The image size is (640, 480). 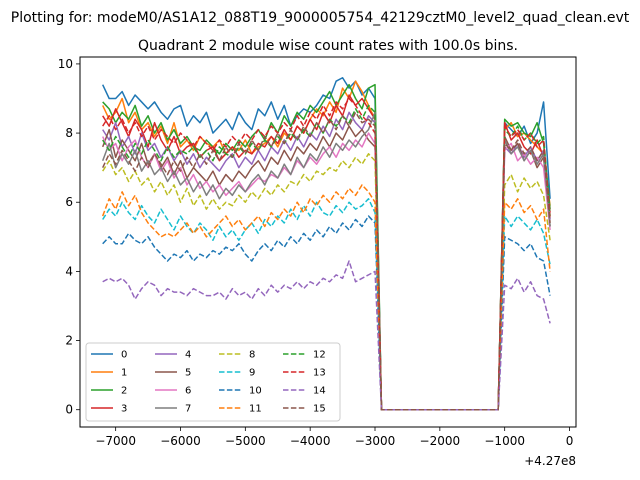 I want to click on legend-label-10: 10, so click(x=255, y=391).